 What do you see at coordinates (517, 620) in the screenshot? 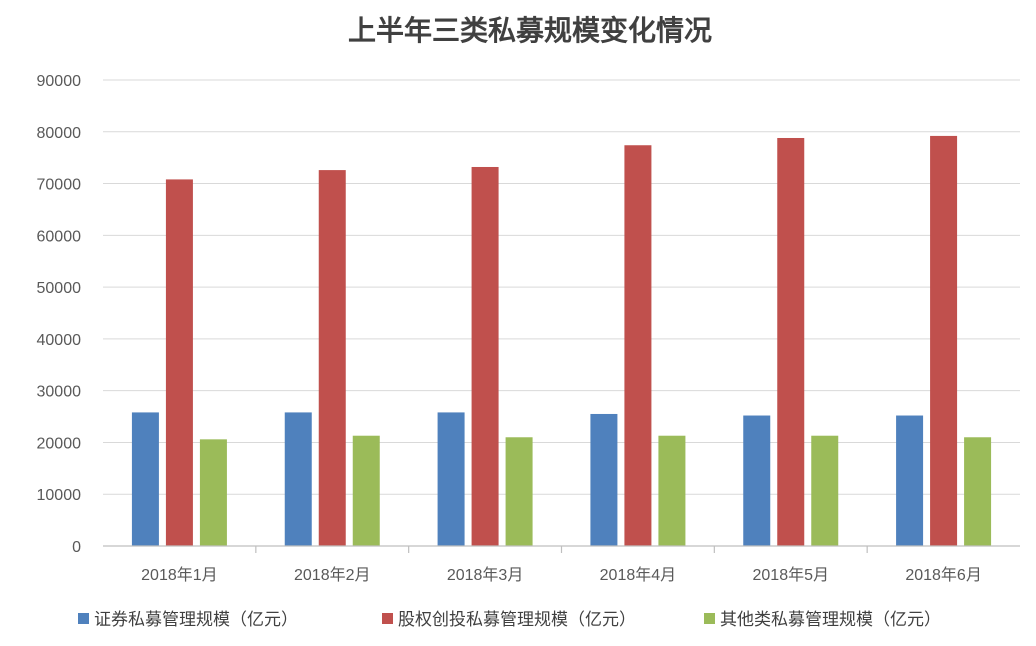
I see `legend-label: 股权创投私募管理规模（亿元）` at bounding box center [517, 620].